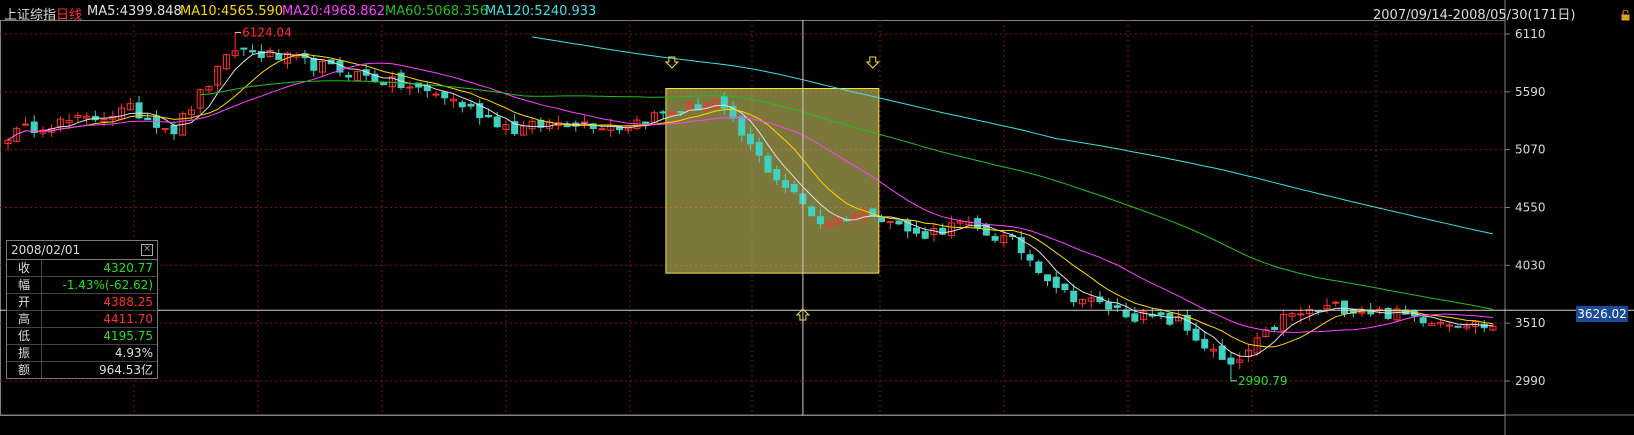 This screenshot has height=435, width=1634. I want to click on info-row-label: 开, so click(24, 302).